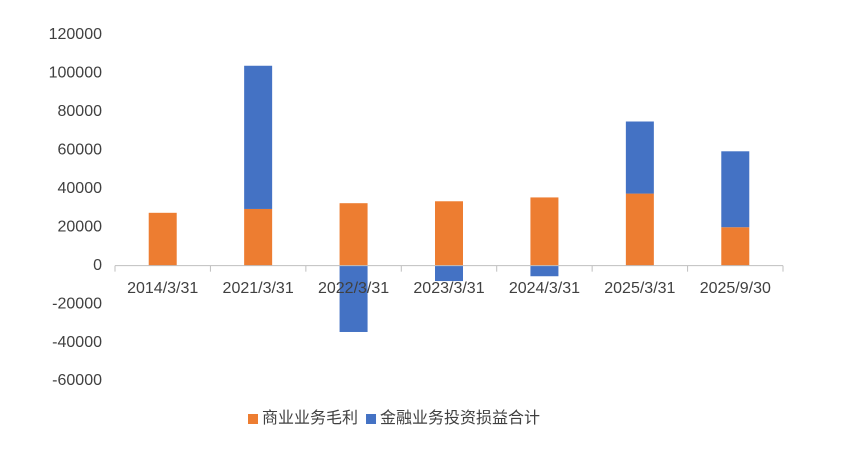 The width and height of the screenshot is (856, 476). What do you see at coordinates (162, 288) in the screenshot?
I see `x-tick-label: 2014/3/31` at bounding box center [162, 288].